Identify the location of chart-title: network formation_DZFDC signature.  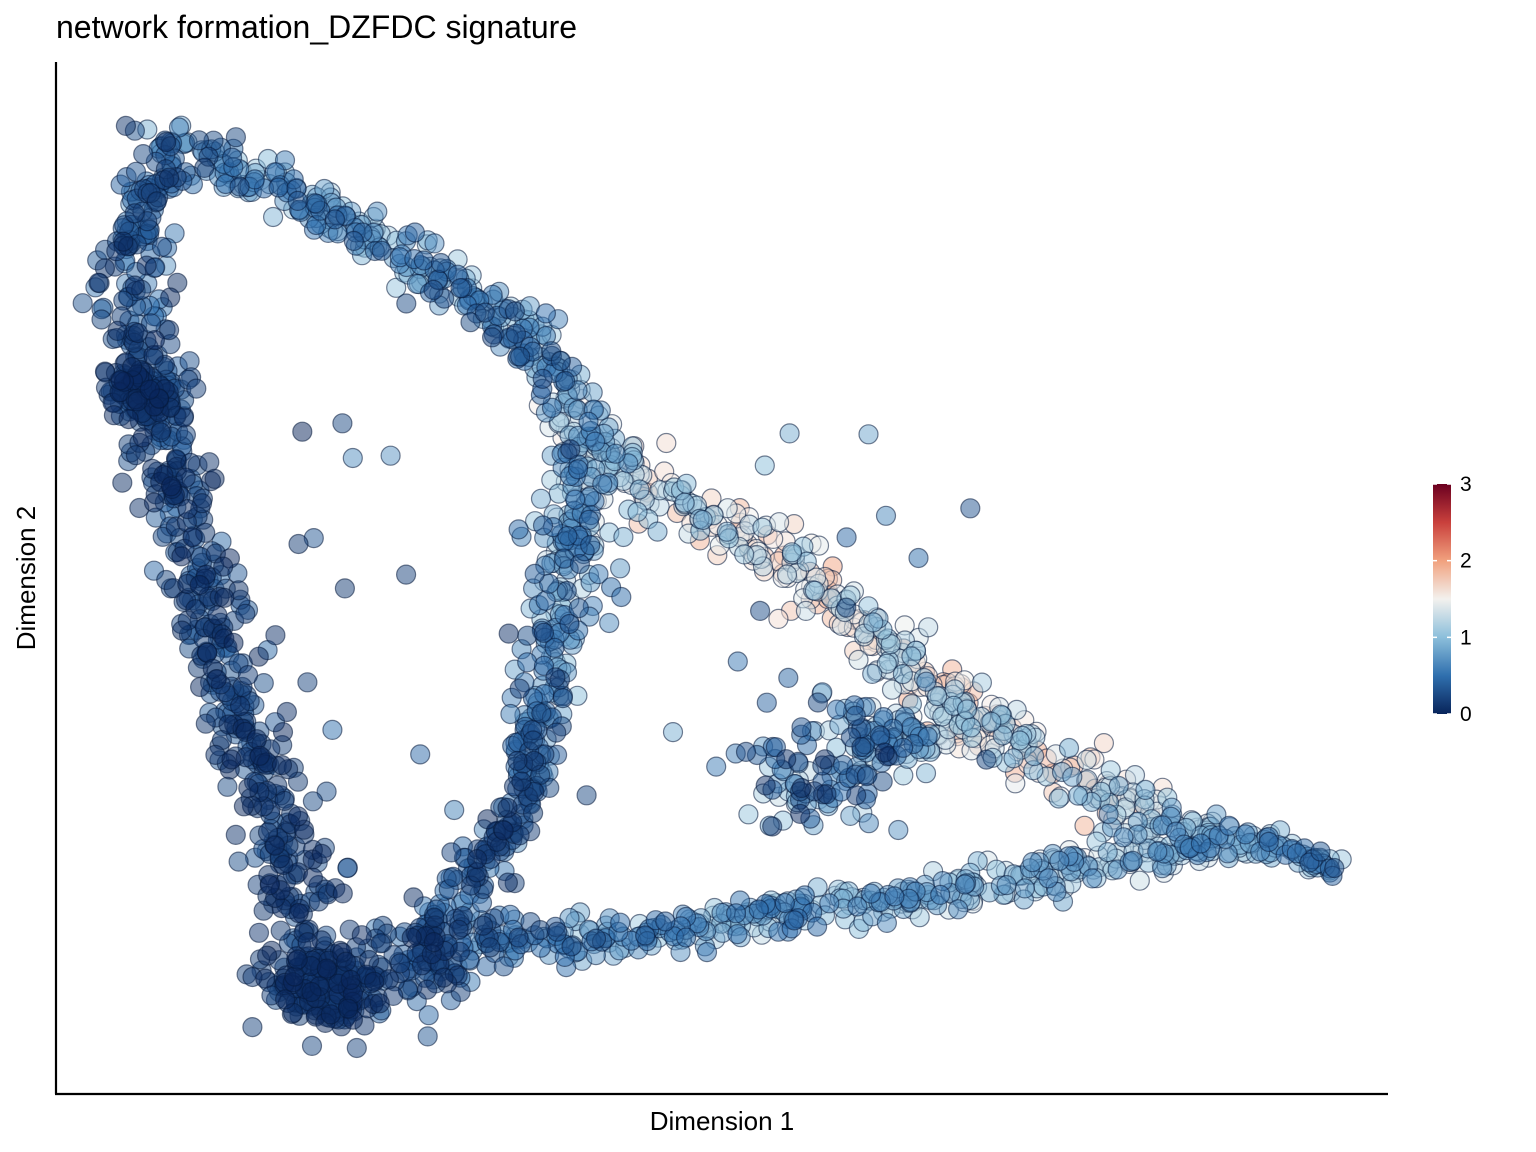
(316, 27).